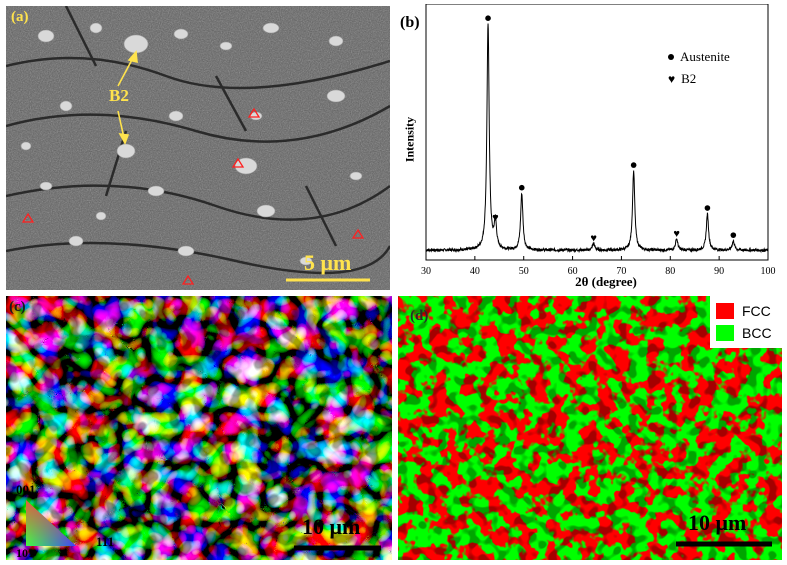 Image resolution: width=787 pixels, height=565 pixels. Describe the element at coordinates (475, 271) in the screenshot. I see `x-tick-label: 40` at that location.